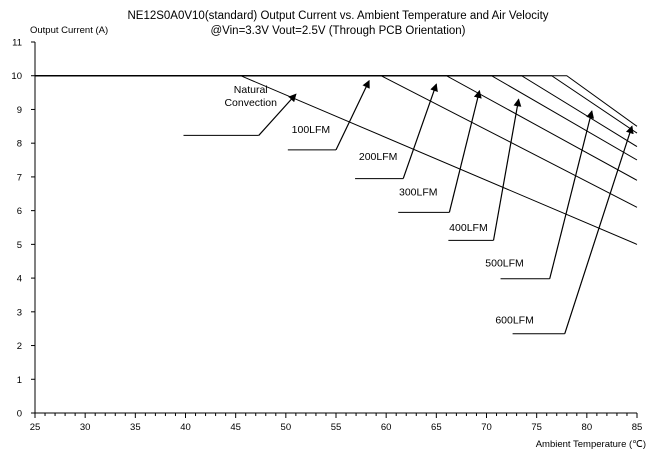 This screenshot has width=657, height=454. What do you see at coordinates (135, 427) in the screenshot?
I see `x-tick-label: 35` at bounding box center [135, 427].